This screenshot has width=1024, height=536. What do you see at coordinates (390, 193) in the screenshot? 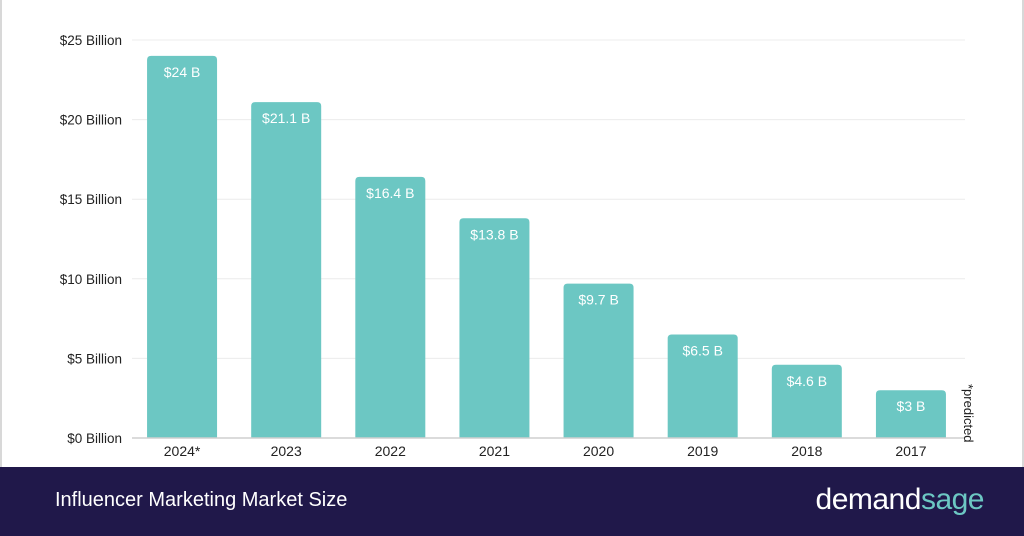
I see `data-label: $16.4 B` at bounding box center [390, 193].